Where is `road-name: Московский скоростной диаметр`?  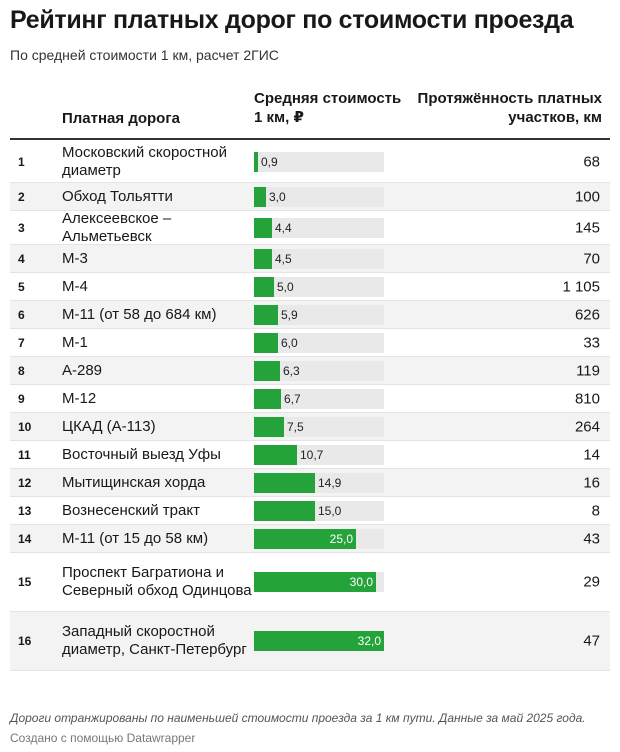
road-name: Московский скоростной диаметр is located at coordinates (144, 161).